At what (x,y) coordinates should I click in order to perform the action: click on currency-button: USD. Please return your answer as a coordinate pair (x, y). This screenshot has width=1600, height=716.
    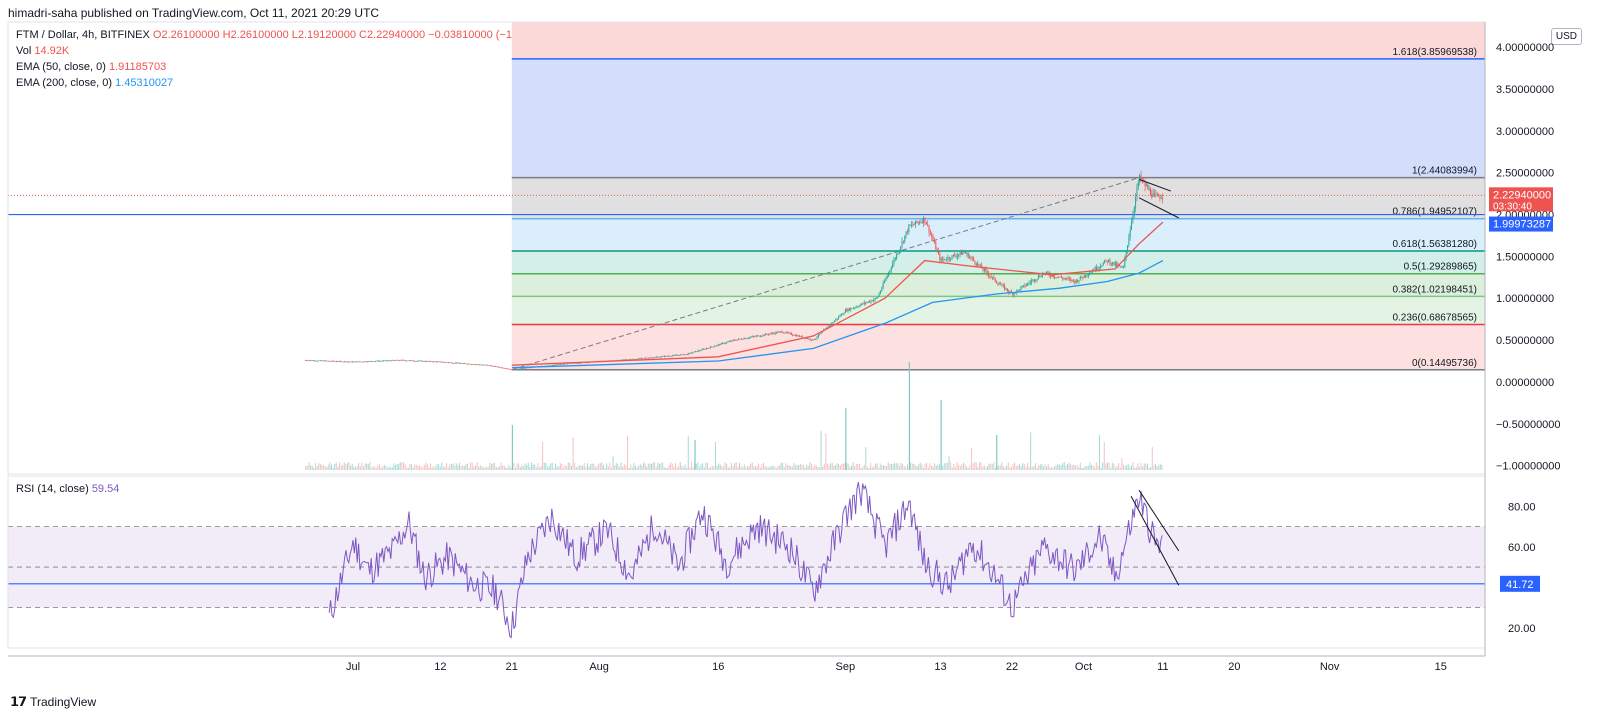
    Looking at the image, I should click on (1566, 36).